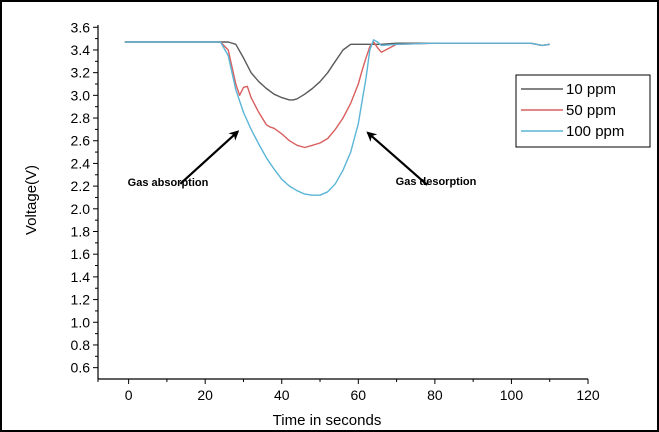 Image resolution: width=659 pixels, height=432 pixels. Describe the element at coordinates (205, 395) in the screenshot. I see `x-tick-label: 20` at that location.